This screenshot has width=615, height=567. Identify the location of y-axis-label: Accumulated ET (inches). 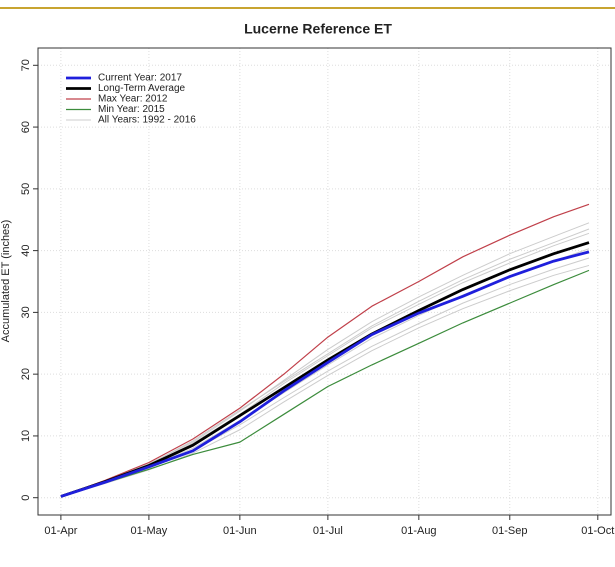
(6, 281).